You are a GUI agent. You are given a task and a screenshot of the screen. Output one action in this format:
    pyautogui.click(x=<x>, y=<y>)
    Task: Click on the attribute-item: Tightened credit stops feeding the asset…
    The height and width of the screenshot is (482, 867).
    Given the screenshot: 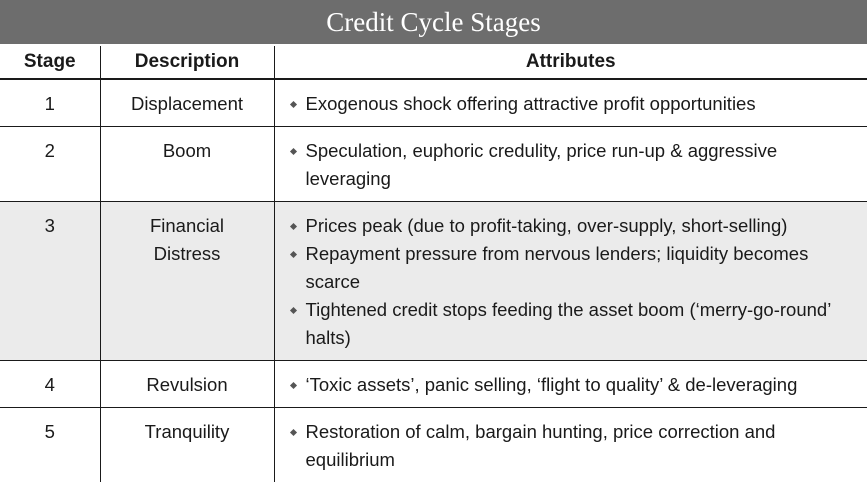 What is the action you would take?
    pyautogui.click(x=574, y=324)
    